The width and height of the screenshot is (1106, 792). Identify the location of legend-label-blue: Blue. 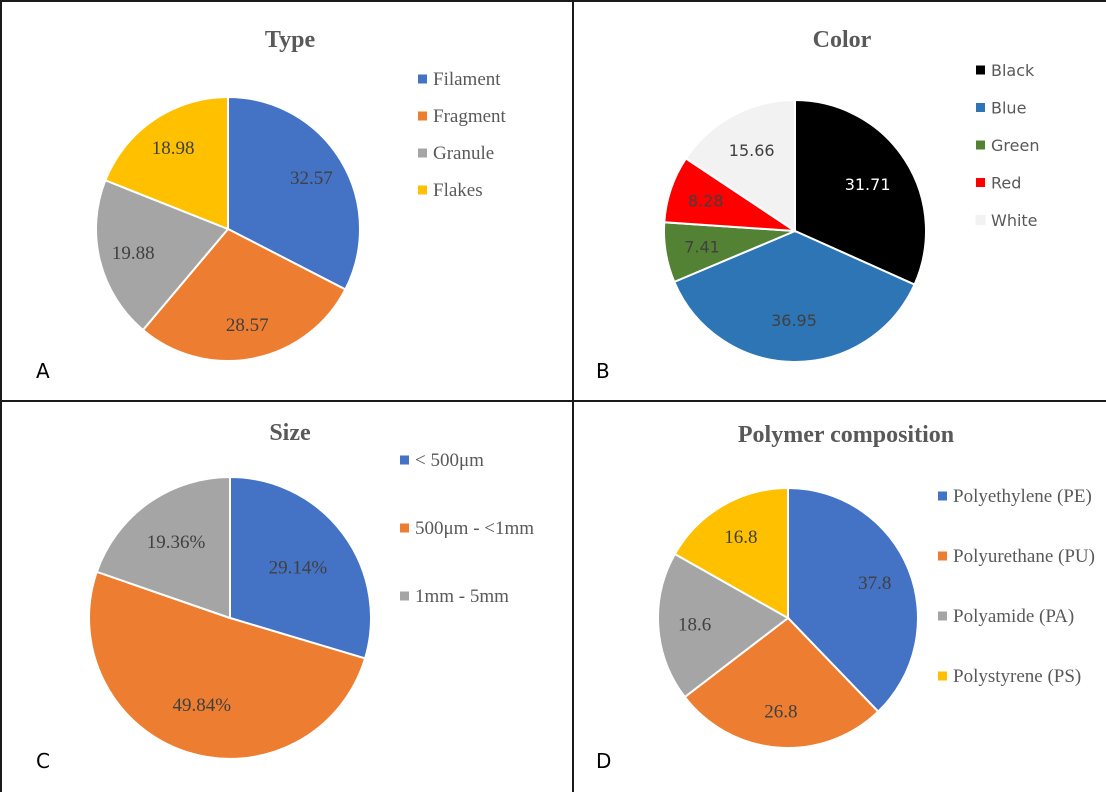
(1008, 108).